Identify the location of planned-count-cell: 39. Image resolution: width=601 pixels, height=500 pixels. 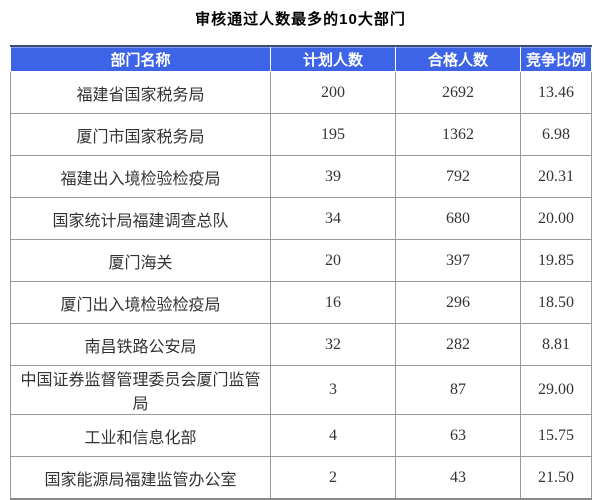
(333, 176).